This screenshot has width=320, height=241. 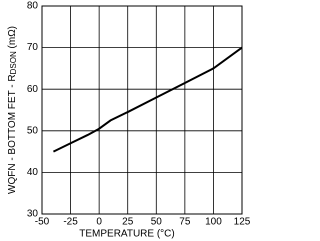 What do you see at coordinates (128, 222) in the screenshot?
I see `x-tick-label: 25` at bounding box center [128, 222].